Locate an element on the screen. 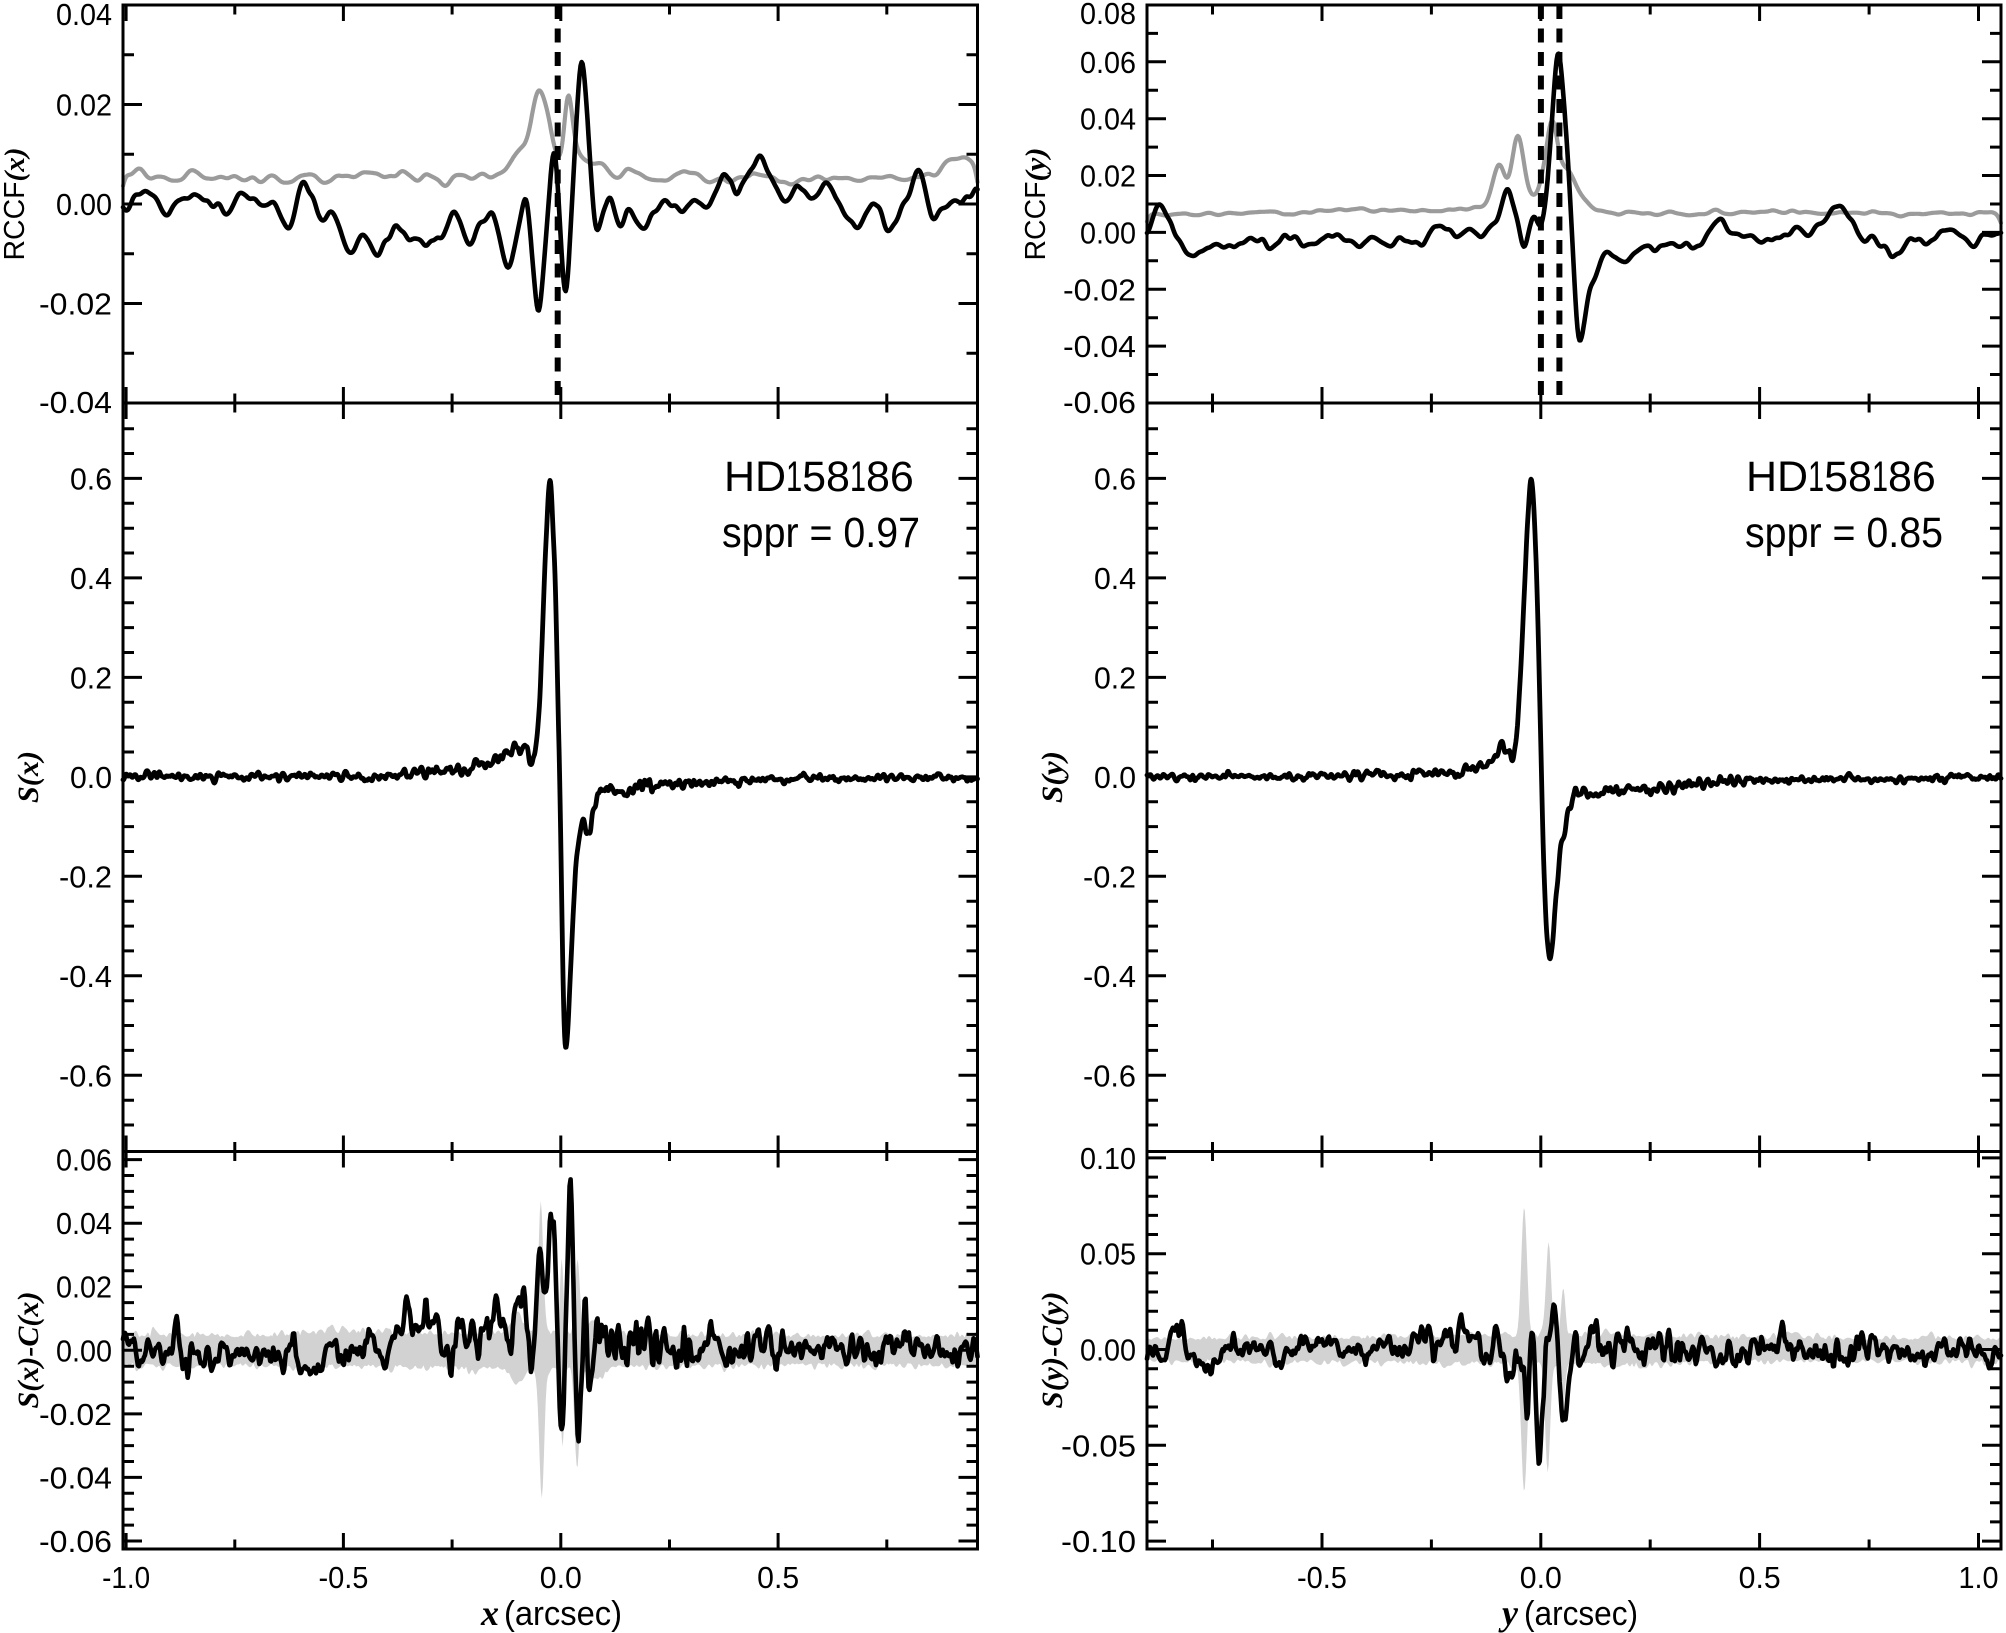 The image size is (2006, 1633). svg-text: -1.0 is located at coordinates (126, 1577).